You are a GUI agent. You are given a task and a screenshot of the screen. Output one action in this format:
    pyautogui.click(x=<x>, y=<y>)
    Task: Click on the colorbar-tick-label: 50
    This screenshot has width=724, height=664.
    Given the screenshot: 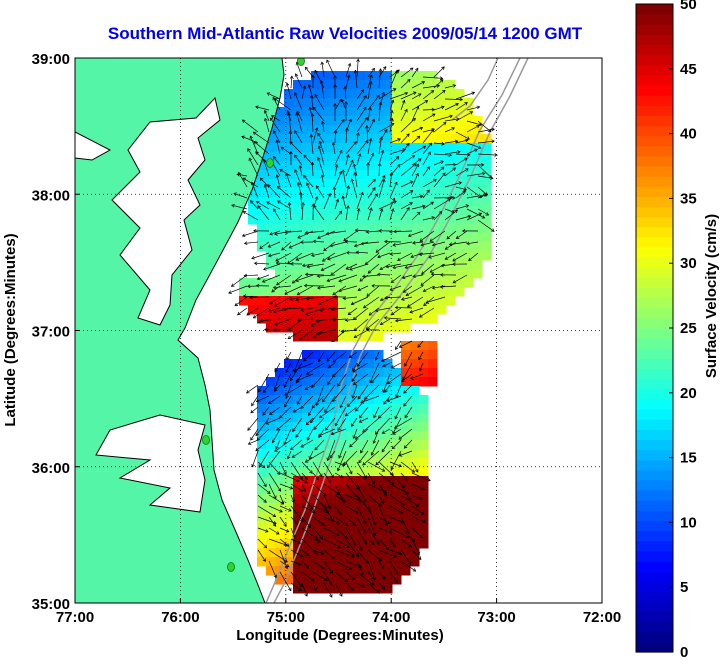 What is the action you would take?
    pyautogui.click(x=688, y=6)
    